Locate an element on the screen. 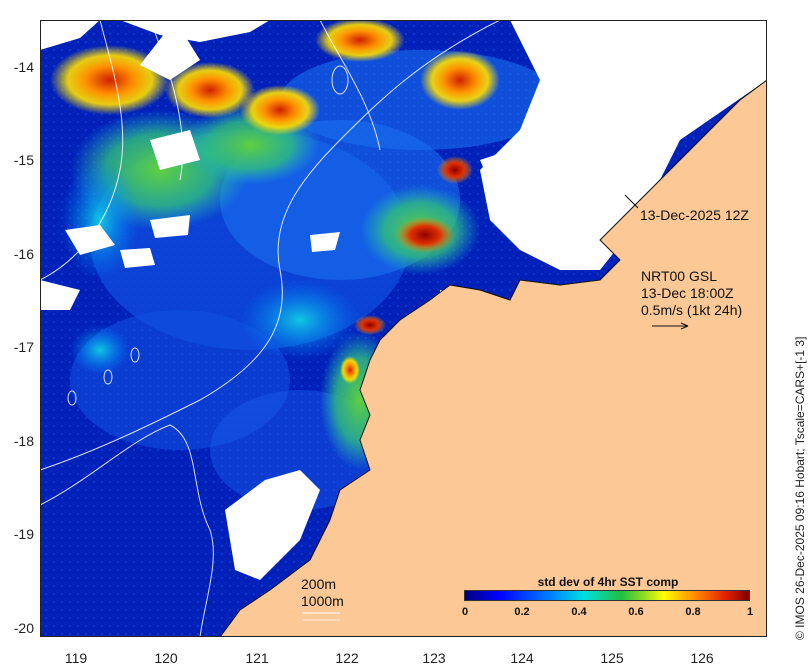 The width and height of the screenshot is (810, 672). colorbar-tick: 0 is located at coordinates (465, 612).